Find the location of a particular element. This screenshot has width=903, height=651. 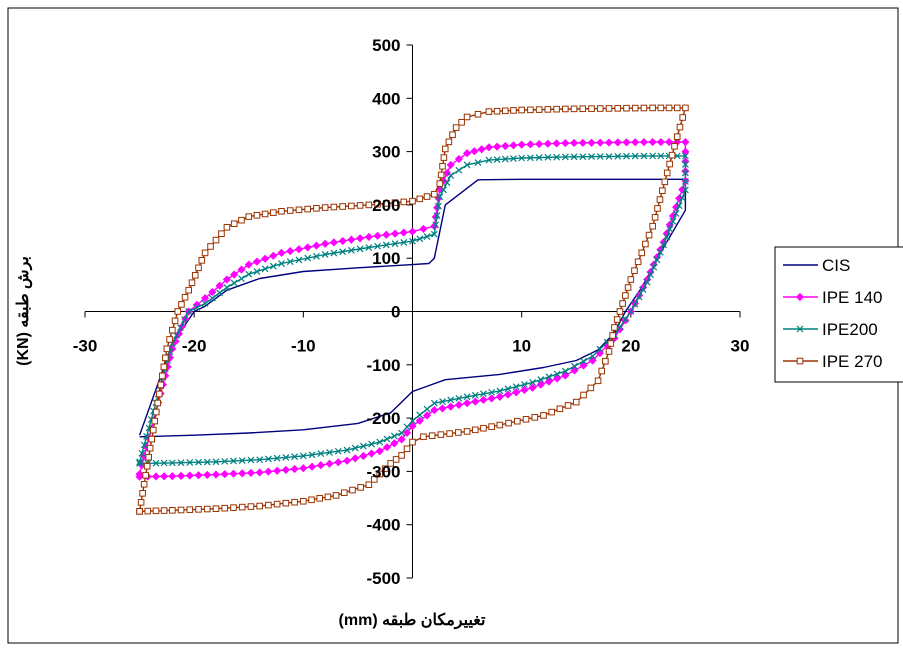

y-tick-label: 200 is located at coordinates (386, 205).